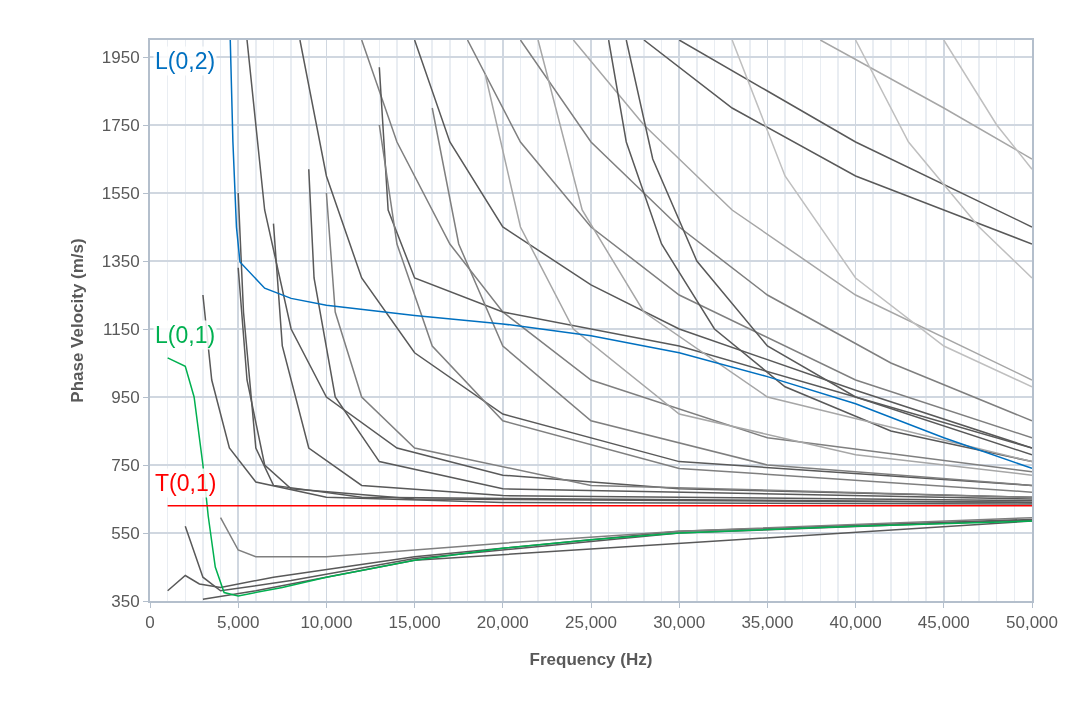  Describe the element at coordinates (120, 193) in the screenshot. I see `y-tick-label: 1550` at that location.